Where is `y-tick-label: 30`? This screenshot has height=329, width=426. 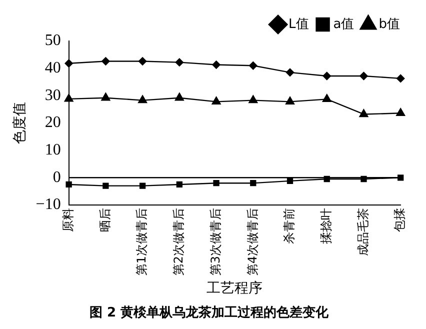
y-tick-label: 30 is located at coordinates (52, 95).